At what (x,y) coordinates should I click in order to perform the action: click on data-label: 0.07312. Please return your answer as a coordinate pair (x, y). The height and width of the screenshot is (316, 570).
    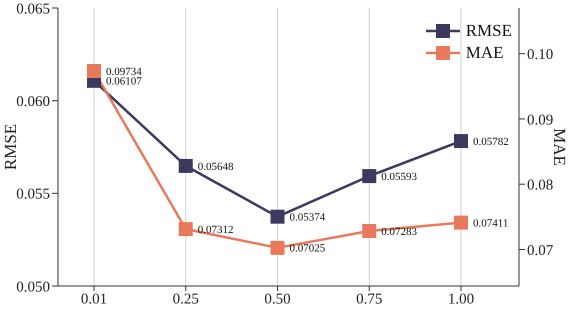
    Looking at the image, I should click on (216, 230).